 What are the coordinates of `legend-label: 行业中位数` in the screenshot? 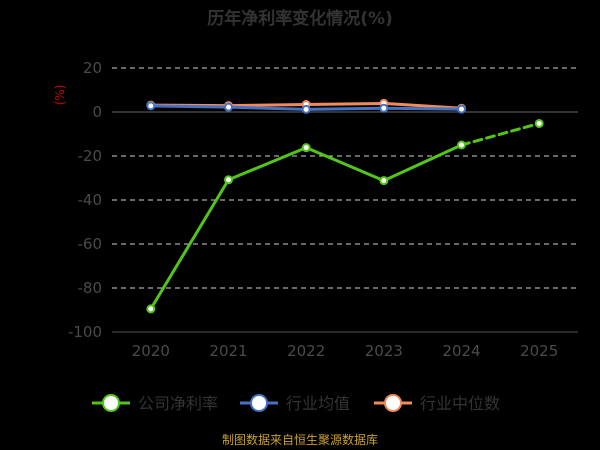 It's located at (460, 403).